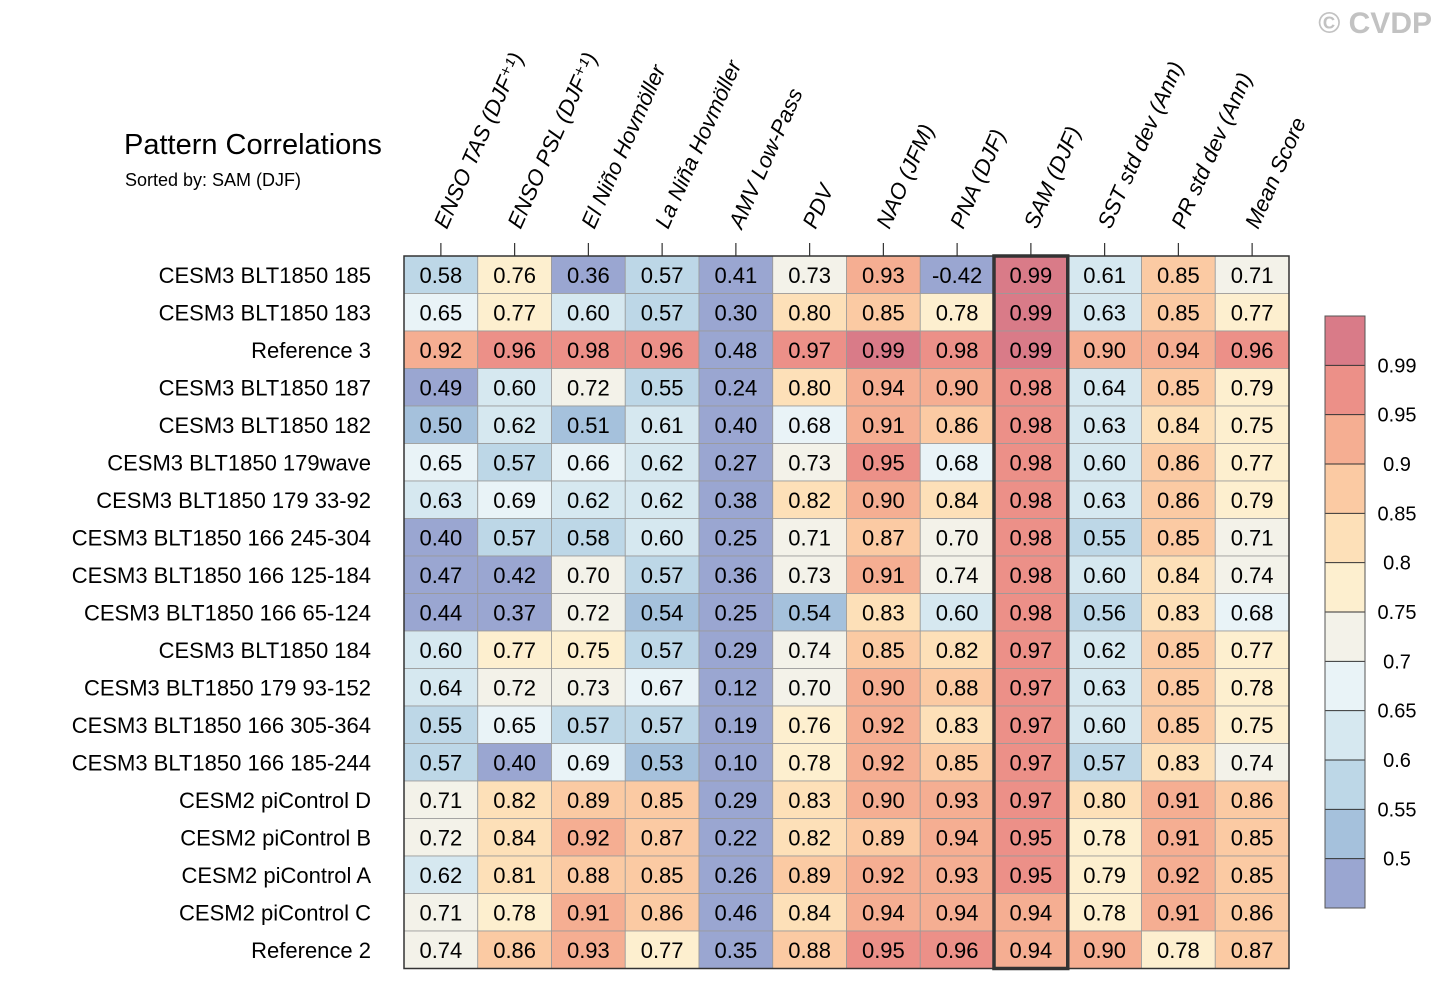 The height and width of the screenshot is (989, 1440). Describe the element at coordinates (275, 912) in the screenshot. I see `row-label: CESM2 piControl C` at that location.